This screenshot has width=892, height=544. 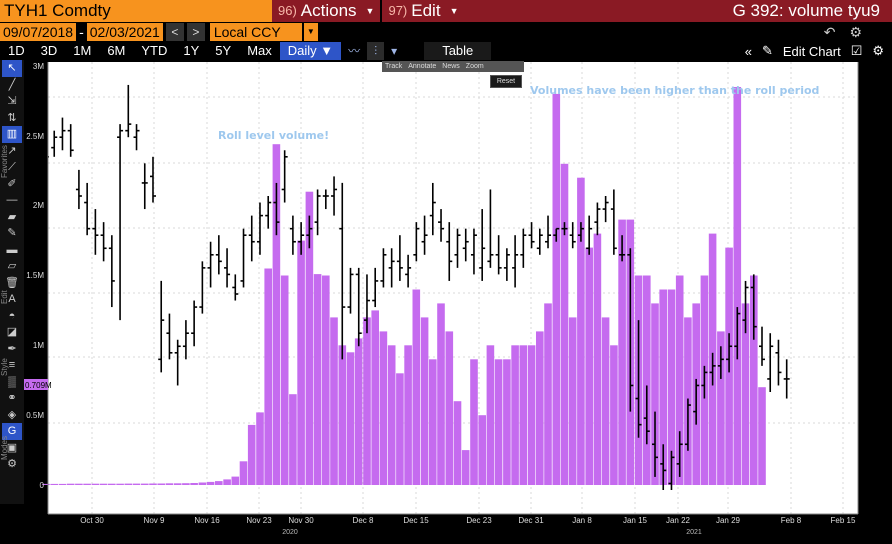 What do you see at coordinates (394, 51) in the screenshot?
I see `caret-down-icon: ▾` at bounding box center [394, 51].